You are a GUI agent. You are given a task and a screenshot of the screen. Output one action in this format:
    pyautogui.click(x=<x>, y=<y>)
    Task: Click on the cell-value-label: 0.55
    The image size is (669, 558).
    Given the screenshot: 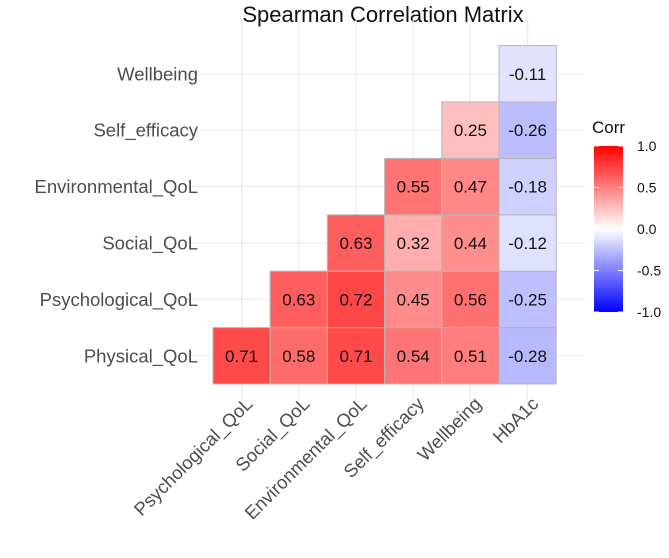 What is the action you would take?
    pyautogui.click(x=413, y=187)
    